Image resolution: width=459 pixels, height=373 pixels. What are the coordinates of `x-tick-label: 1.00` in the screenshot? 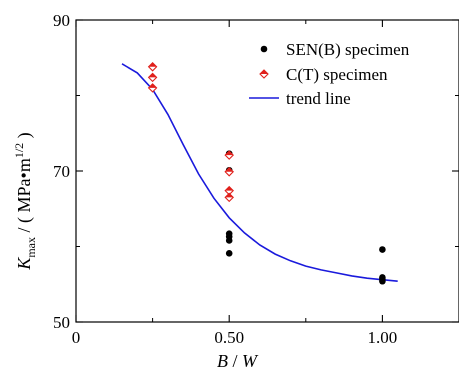 It's located at (383, 337).